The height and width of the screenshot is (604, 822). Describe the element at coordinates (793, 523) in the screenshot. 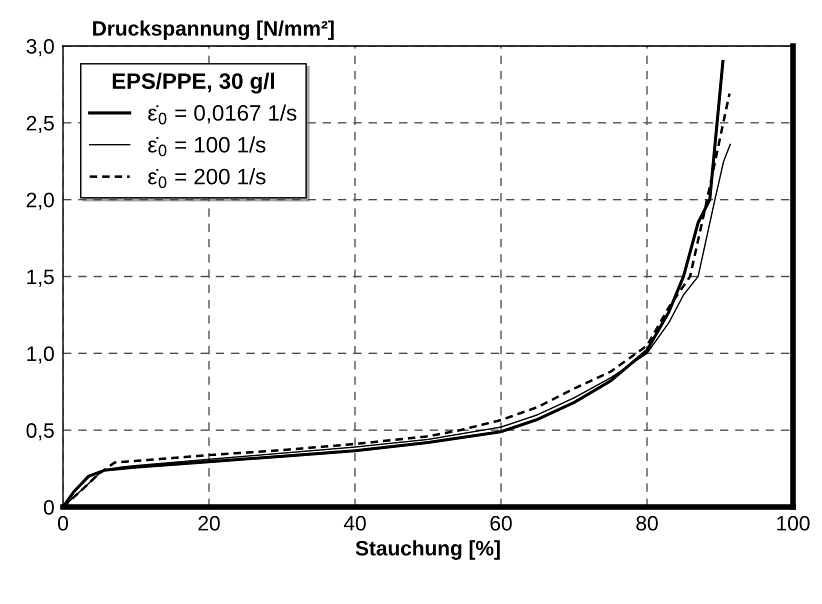

I see `x-tick-label: 100` at that location.